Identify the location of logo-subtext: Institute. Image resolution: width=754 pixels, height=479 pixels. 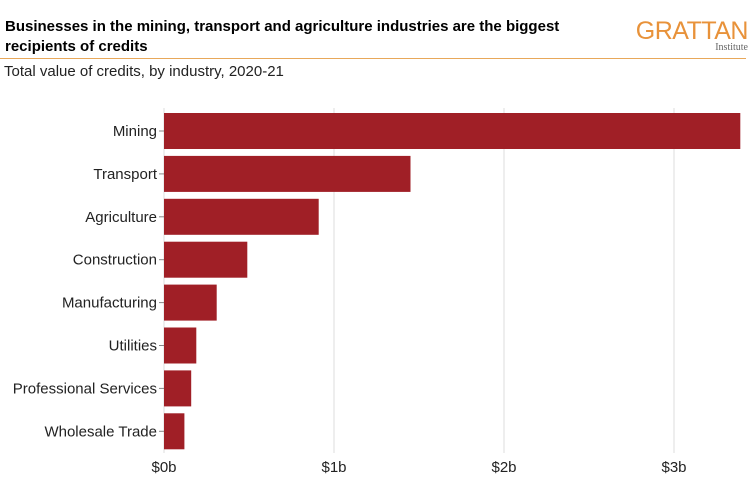
(731, 47).